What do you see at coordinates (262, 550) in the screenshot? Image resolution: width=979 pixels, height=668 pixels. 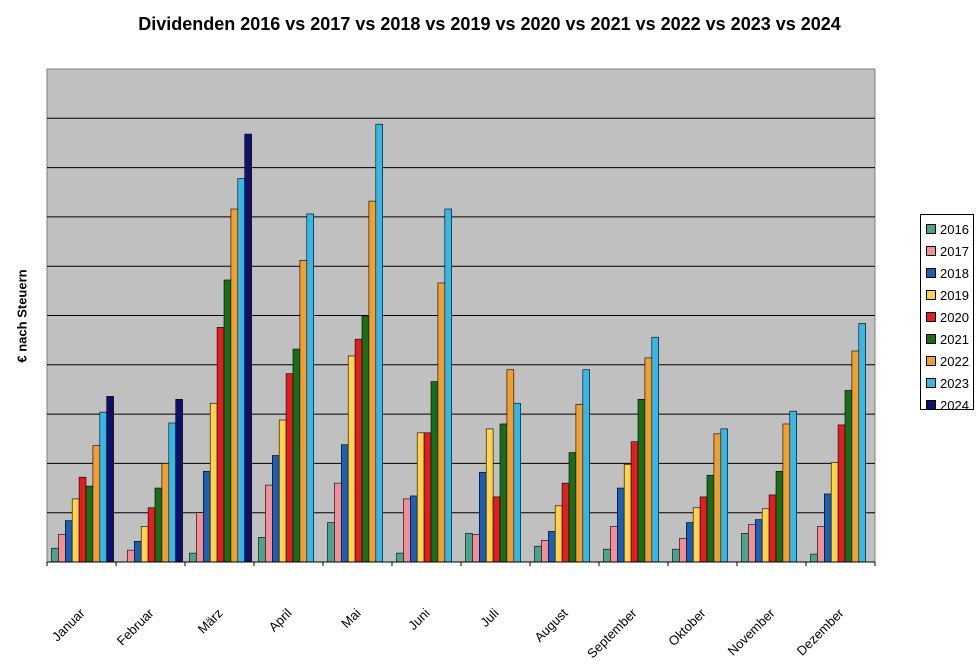 I see `bar-2016-April` at bounding box center [262, 550].